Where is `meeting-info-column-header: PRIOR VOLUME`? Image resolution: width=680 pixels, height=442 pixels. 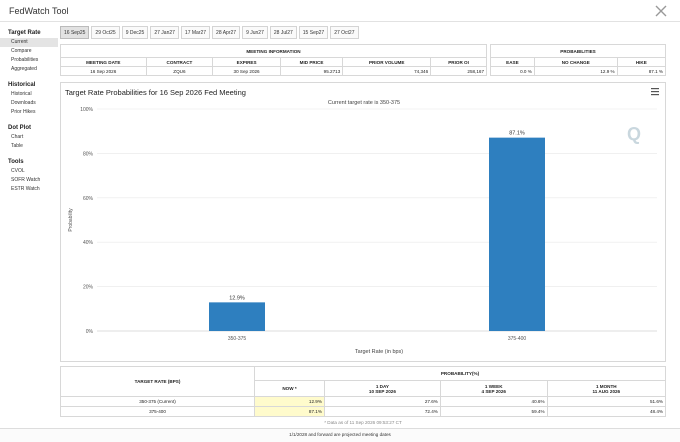 meeting-info-column-header: PRIOR VOLUME is located at coordinates (387, 62).